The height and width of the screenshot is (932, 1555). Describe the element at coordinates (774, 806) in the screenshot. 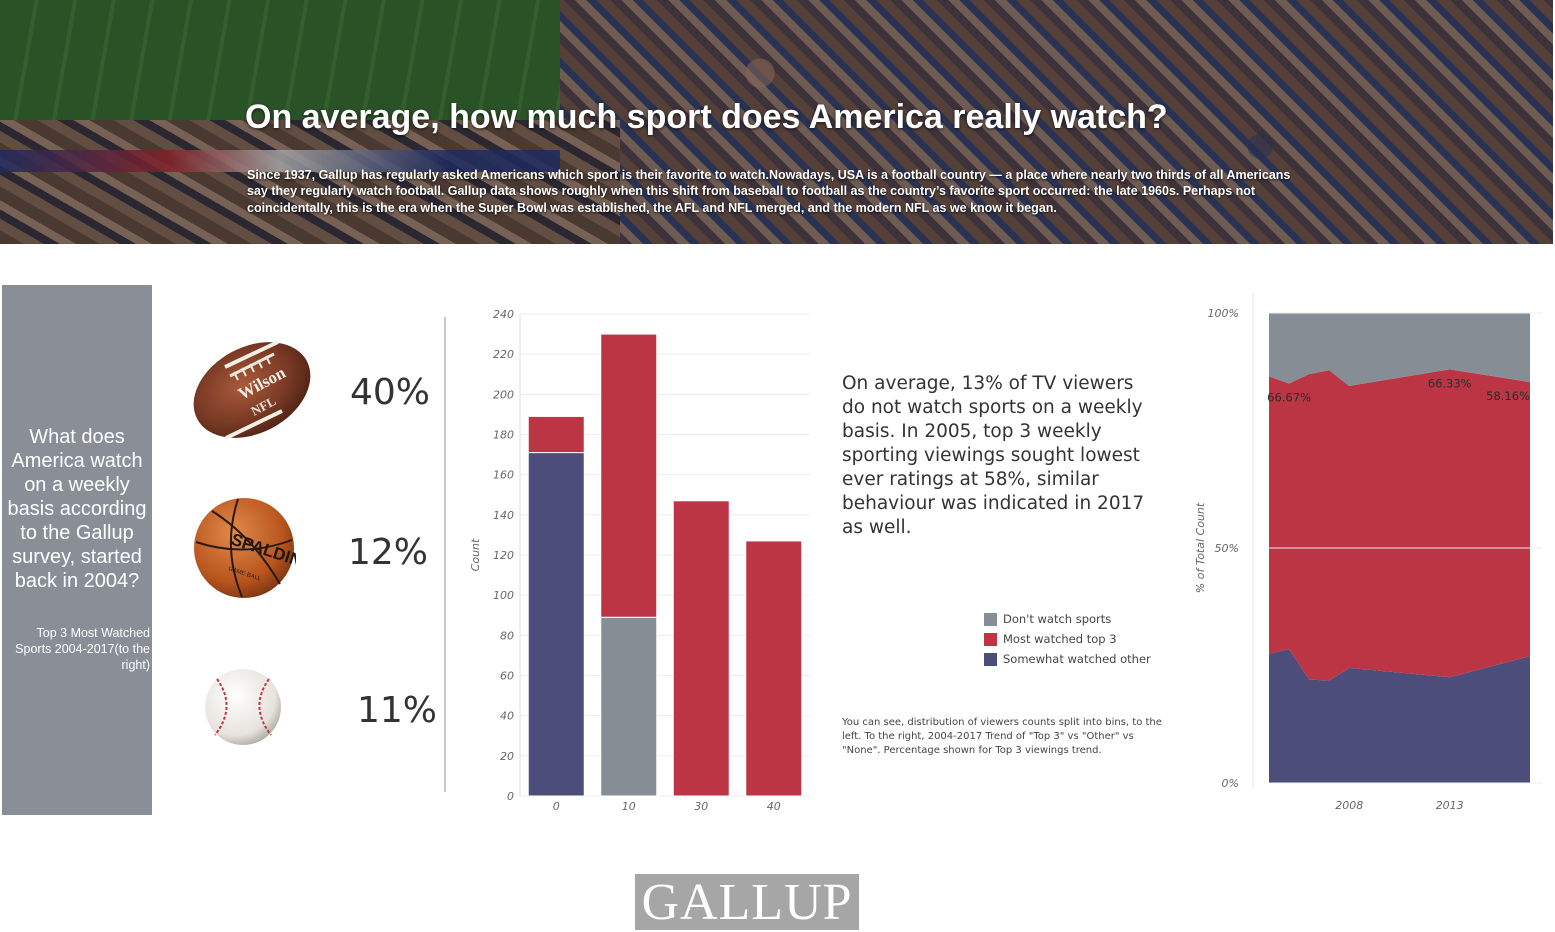

I see `x-tick-label: 40` at that location.